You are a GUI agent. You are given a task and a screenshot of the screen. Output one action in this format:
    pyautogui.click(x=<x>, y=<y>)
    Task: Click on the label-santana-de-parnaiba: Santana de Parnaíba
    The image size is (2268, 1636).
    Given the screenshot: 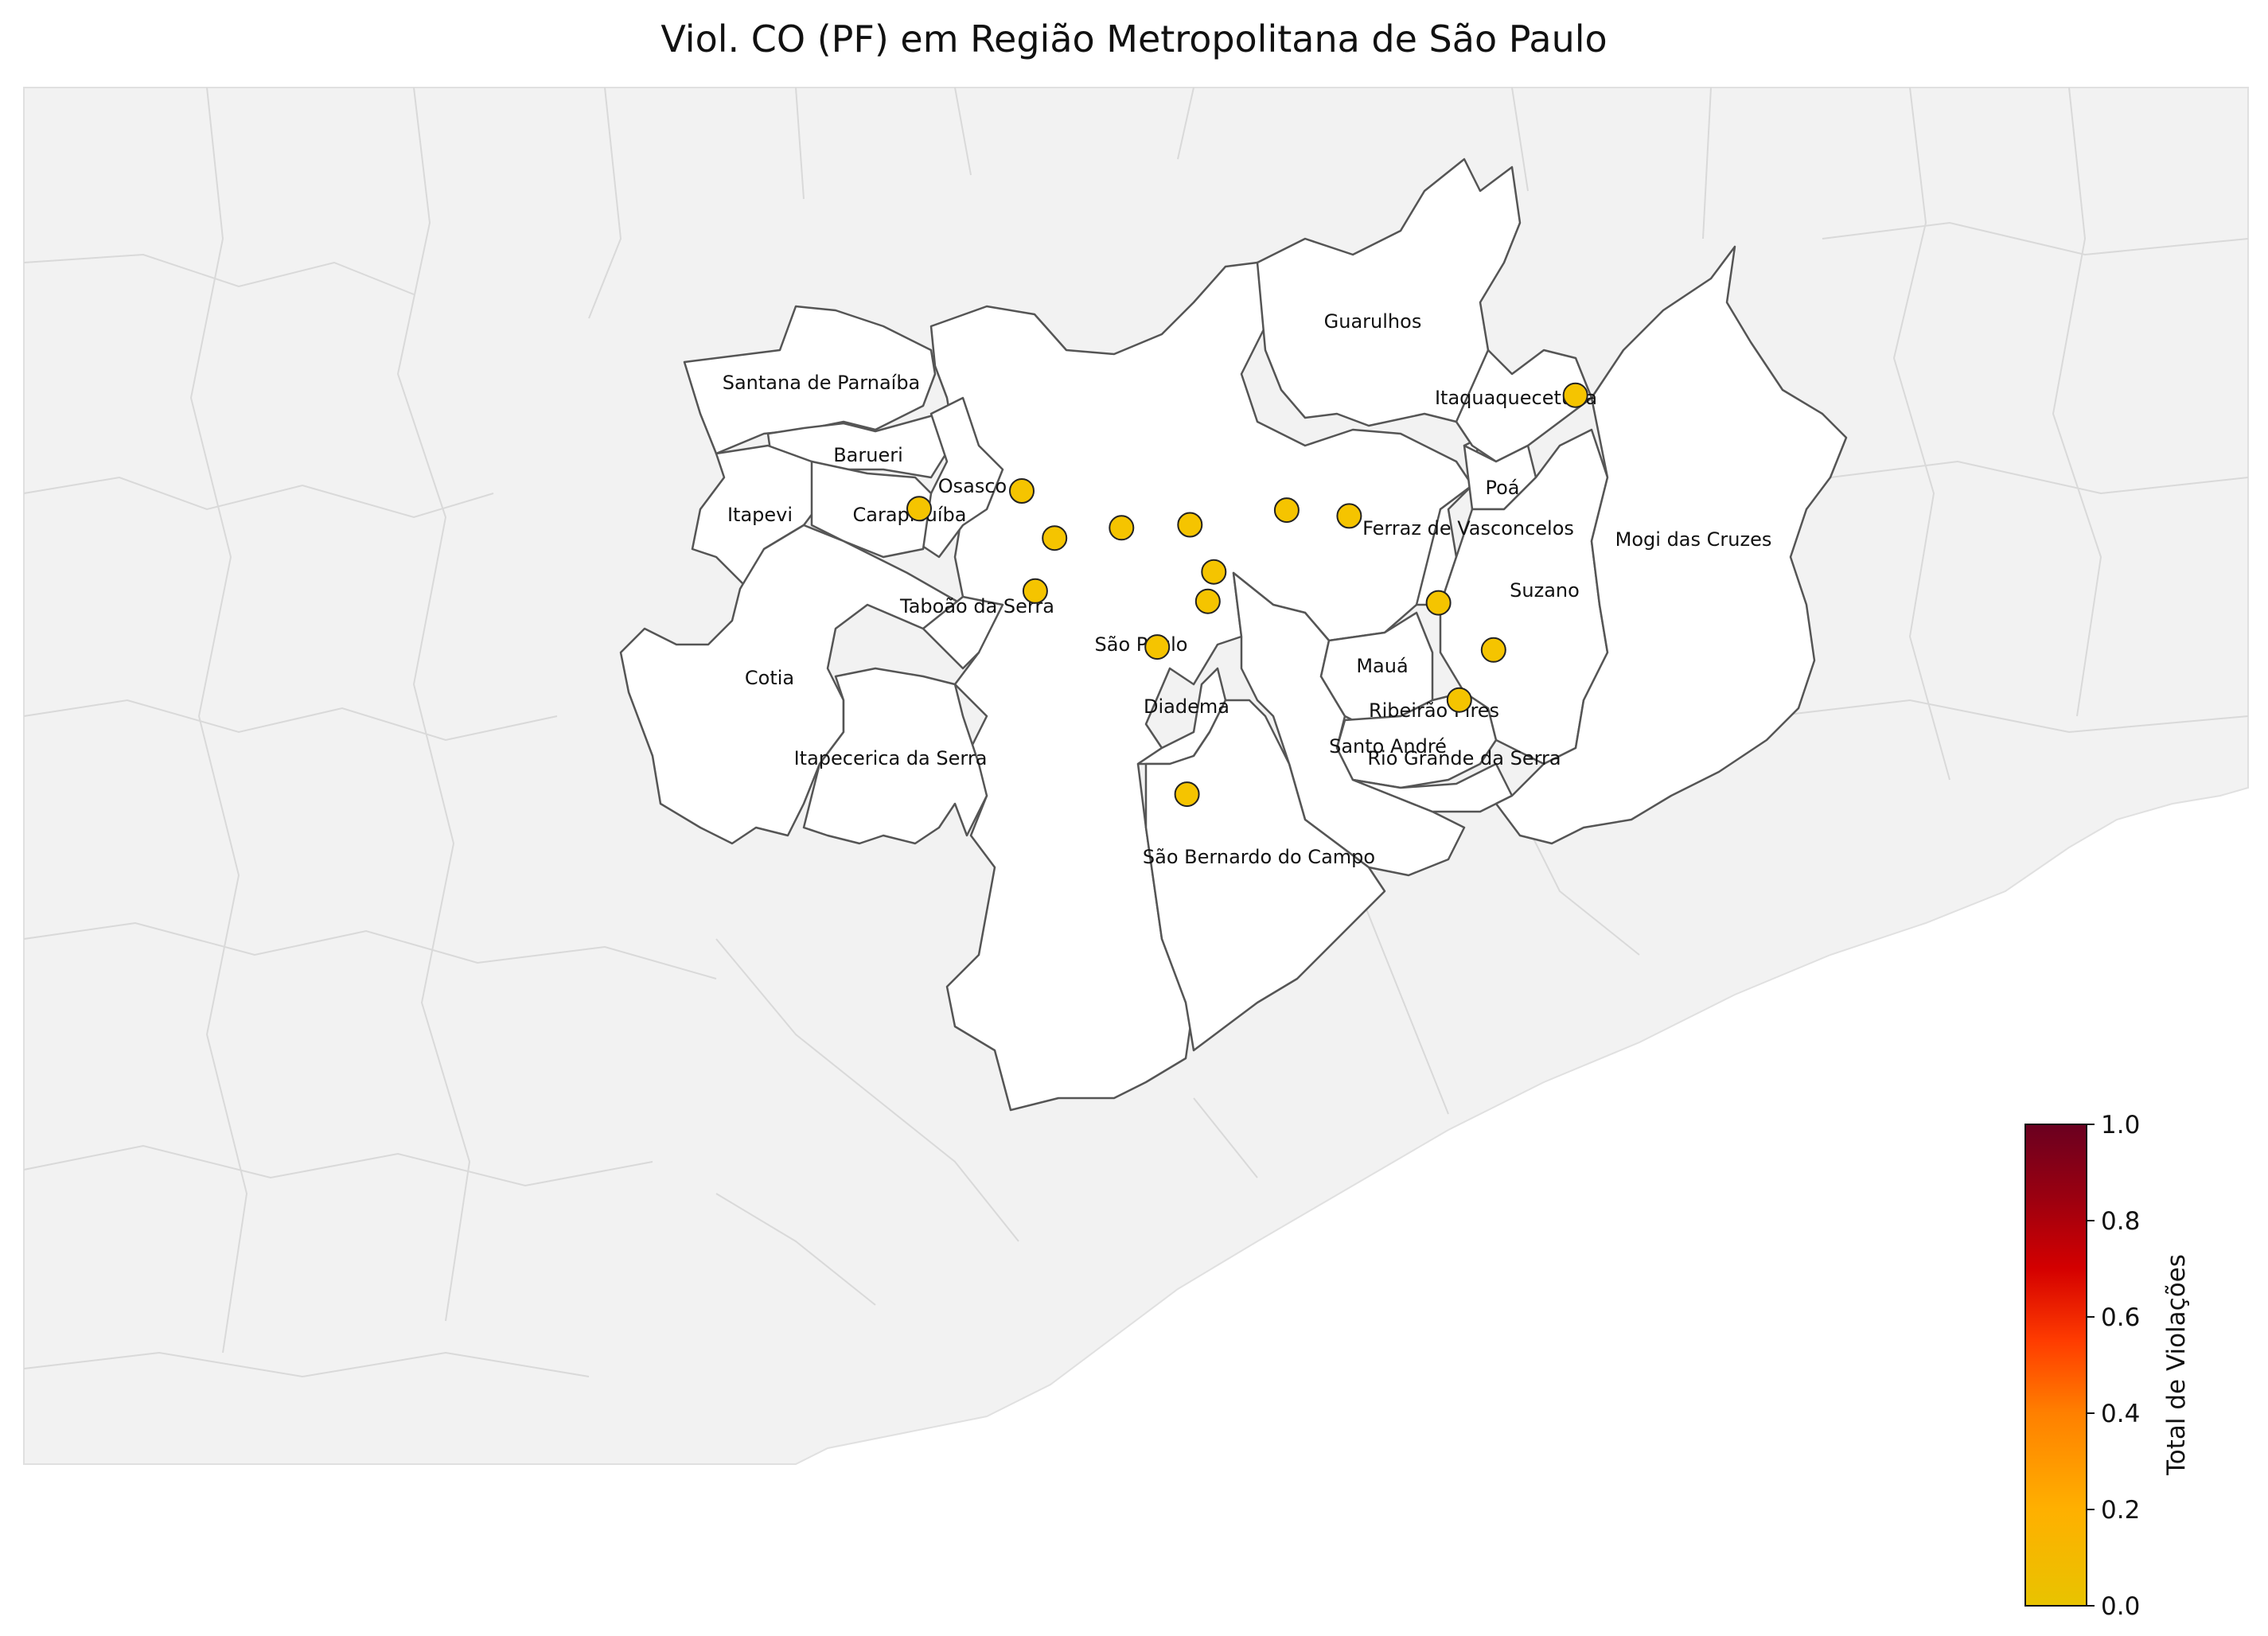 What is the action you would take?
    pyautogui.click(x=822, y=383)
    